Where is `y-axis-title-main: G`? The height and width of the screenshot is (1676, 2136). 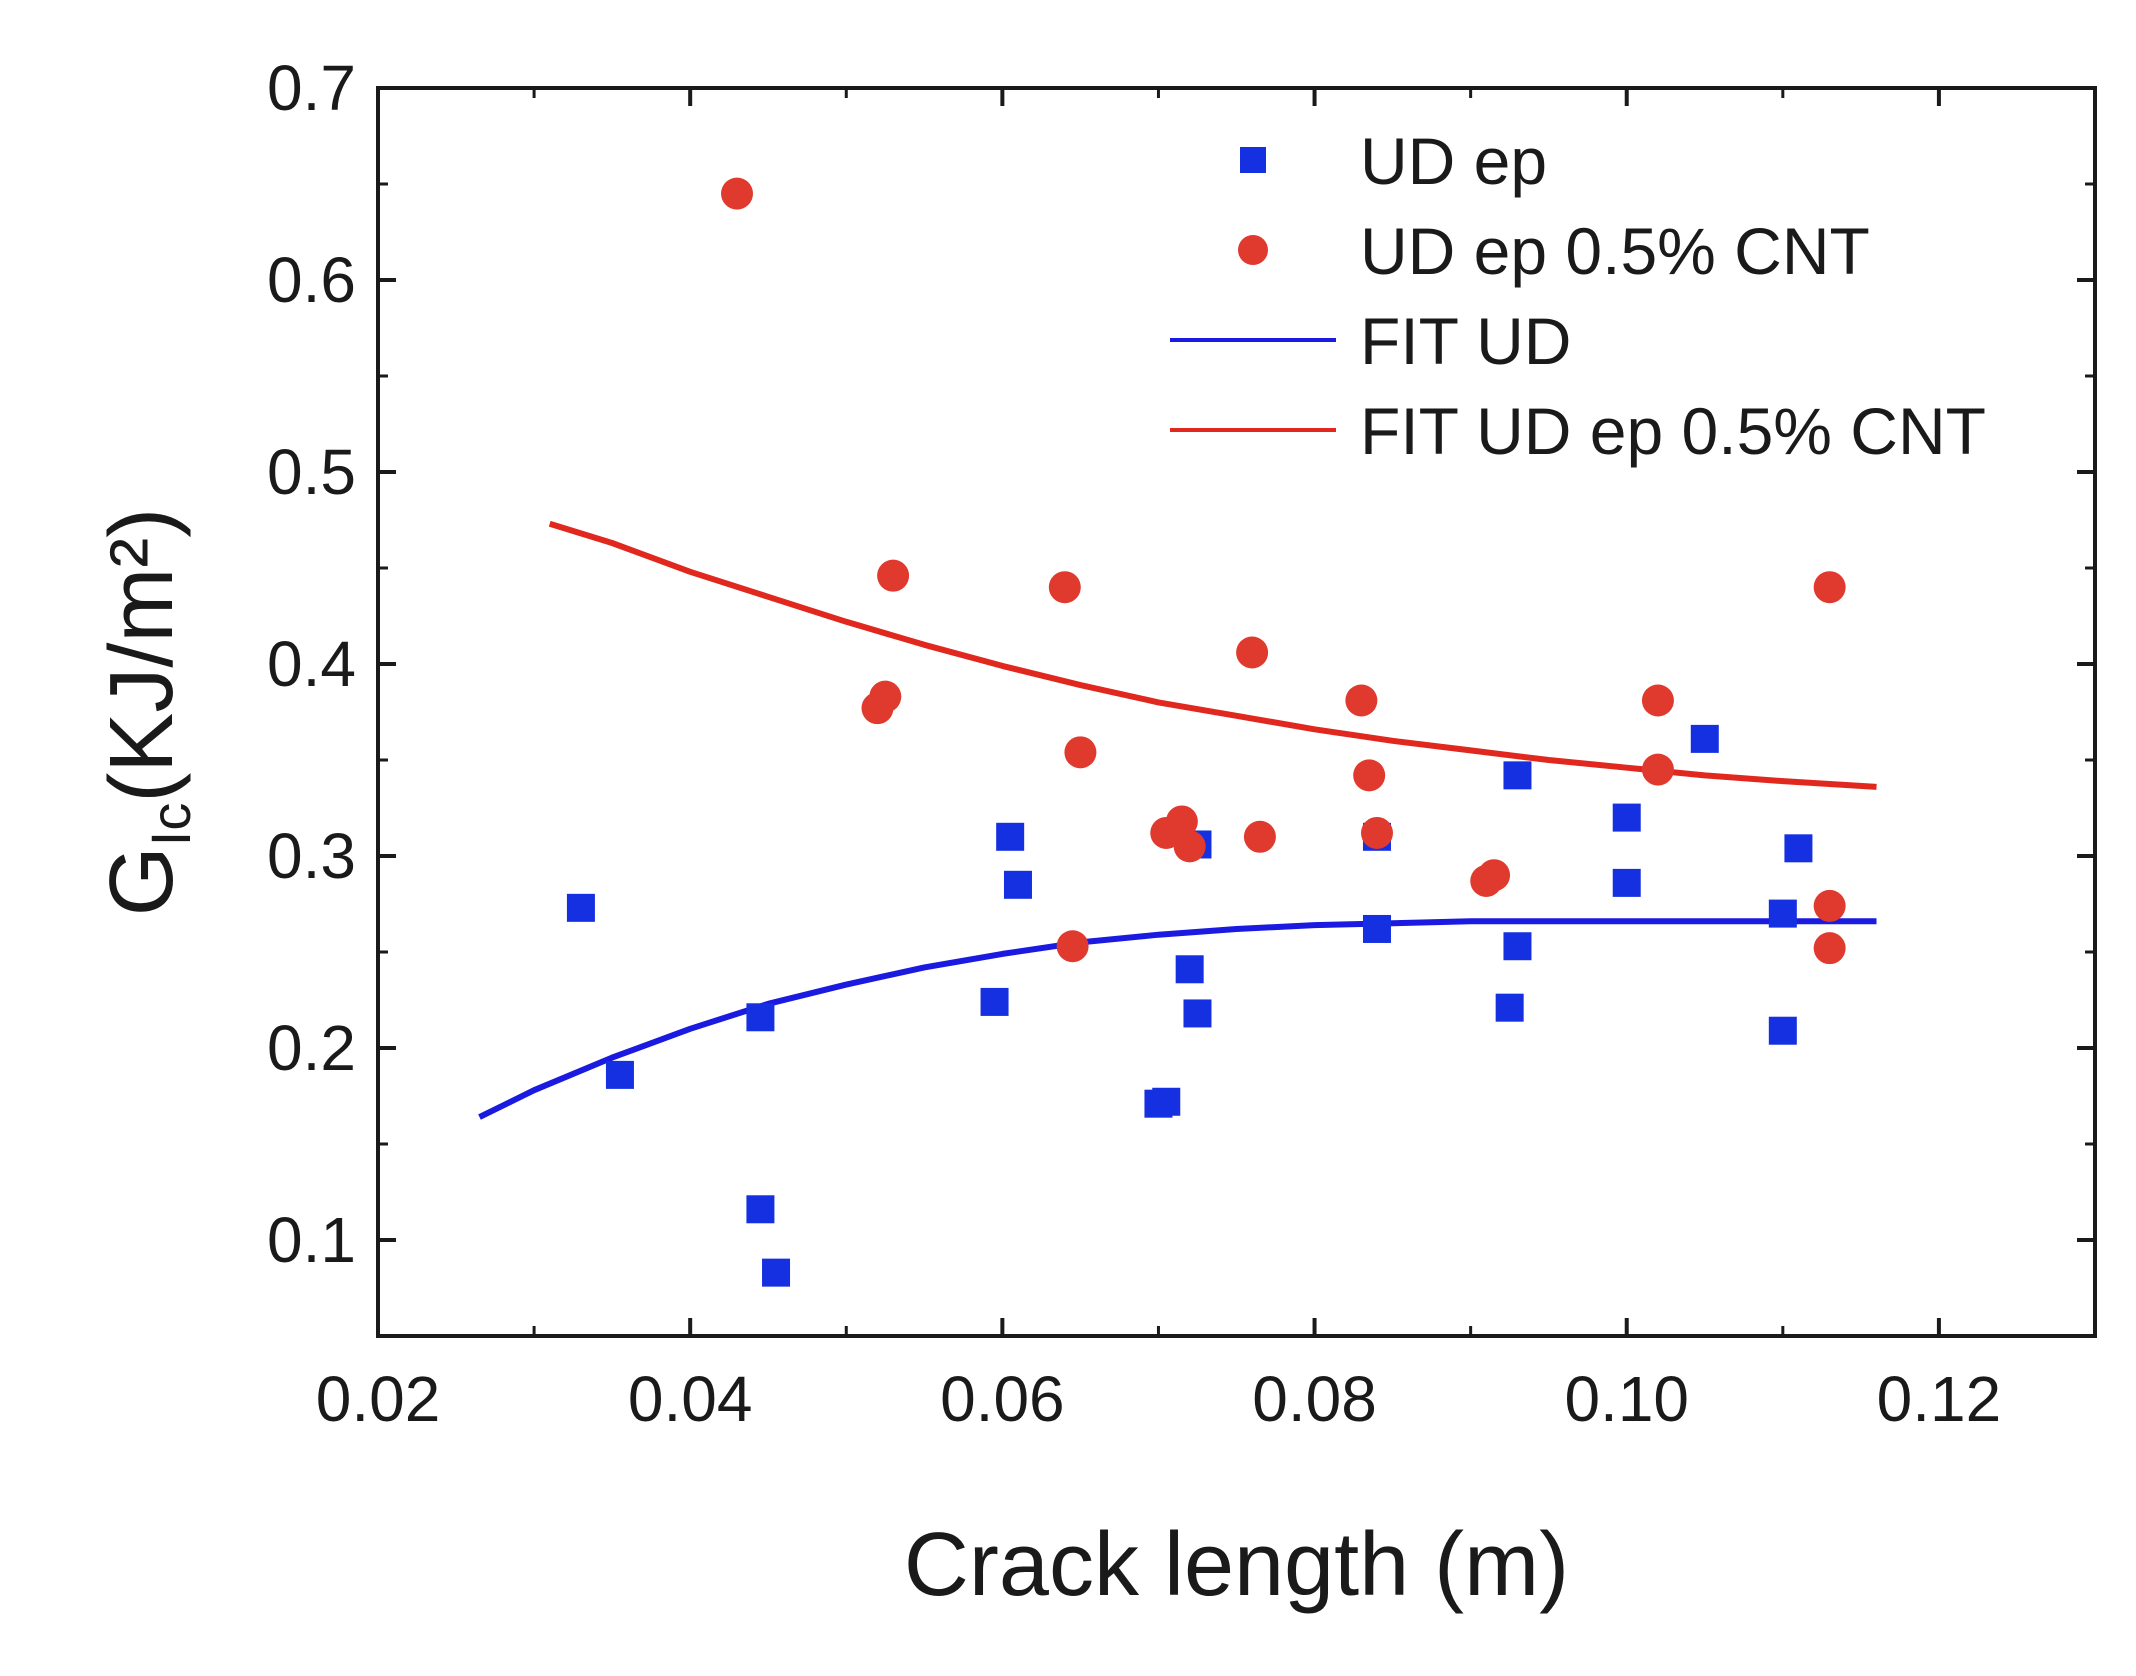 y-axis-title-main: G is located at coordinates (142, 881).